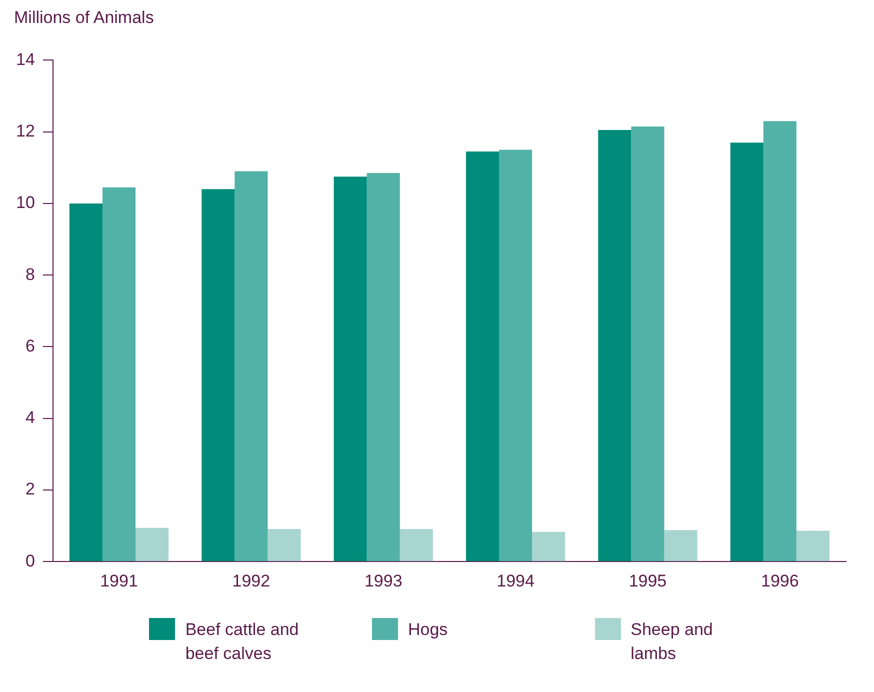 The image size is (874, 692). I want to click on x-tick-label: 1992, so click(251, 580).